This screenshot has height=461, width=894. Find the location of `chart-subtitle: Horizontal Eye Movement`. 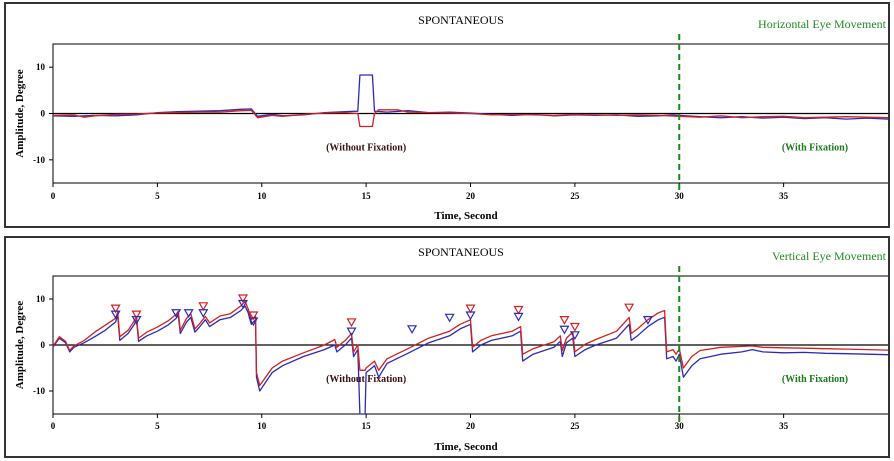

chart-subtitle: Horizontal Eye Movement is located at coordinates (822, 24).